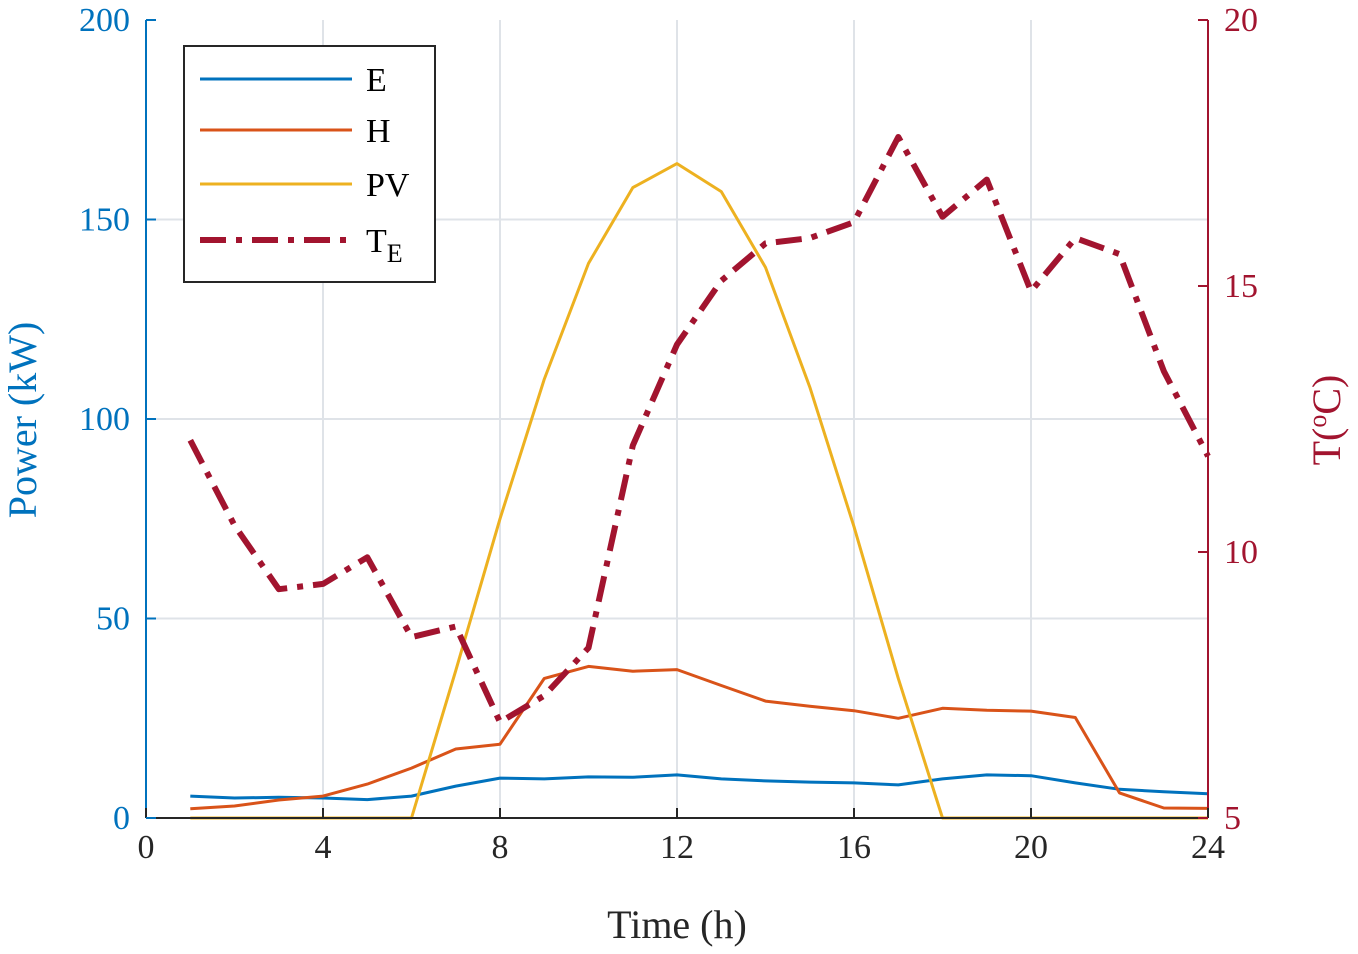 The image size is (1358, 954). What do you see at coordinates (378, 131) in the screenshot?
I see `legend-label-h: H` at bounding box center [378, 131].